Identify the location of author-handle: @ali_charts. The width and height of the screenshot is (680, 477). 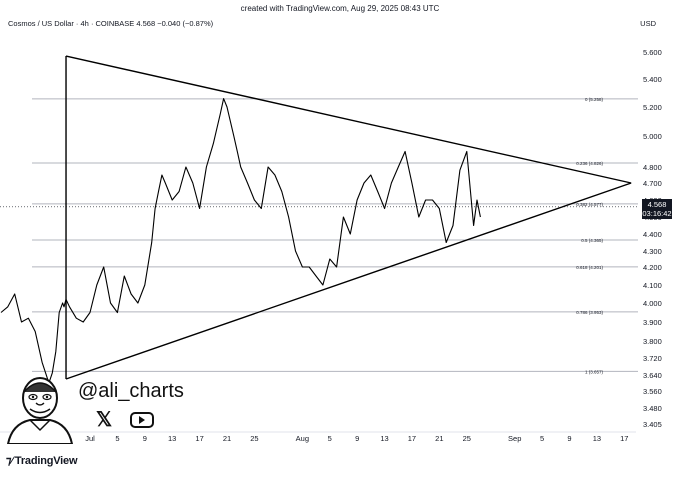
(131, 391).